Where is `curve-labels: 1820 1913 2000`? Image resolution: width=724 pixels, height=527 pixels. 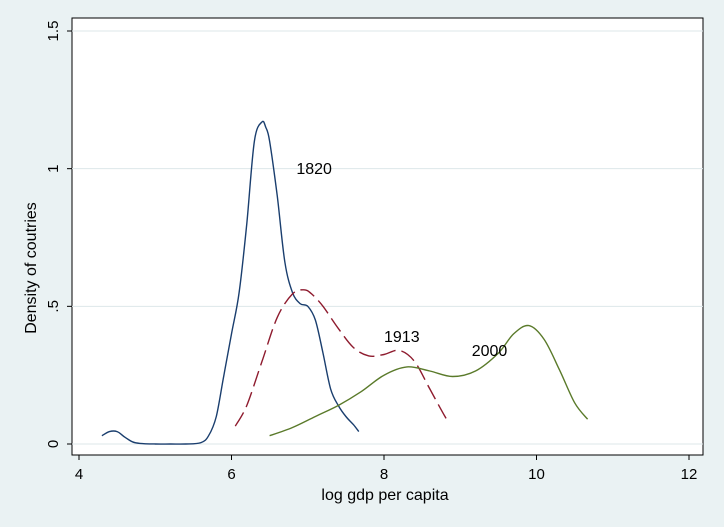
curve-labels: 1820 1913 2000 is located at coordinates (401, 260).